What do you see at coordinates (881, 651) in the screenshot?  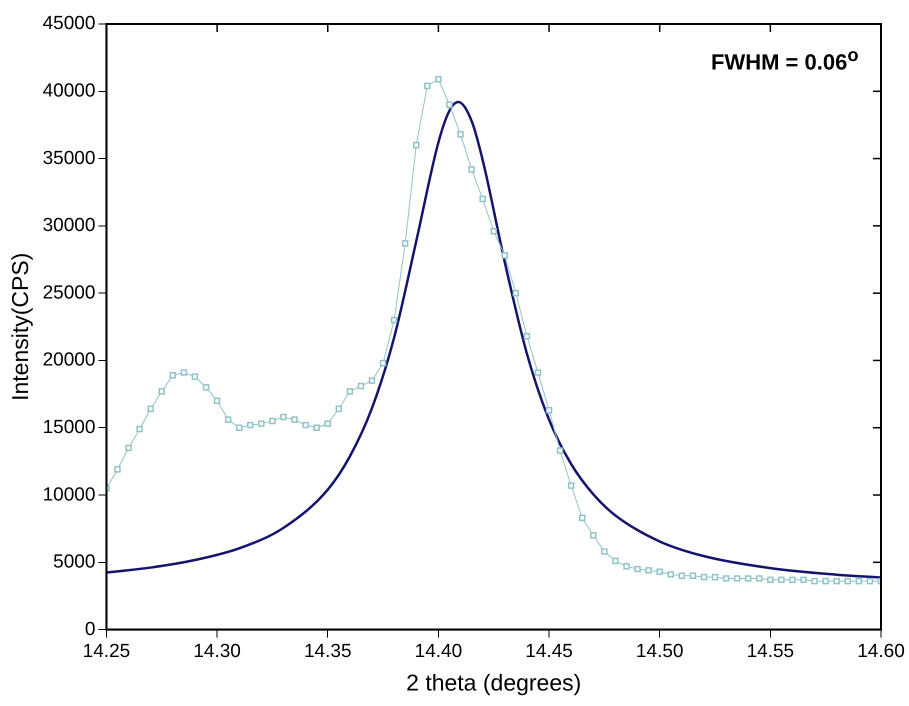 I see `x-tick-label: 14.60` at bounding box center [881, 651].